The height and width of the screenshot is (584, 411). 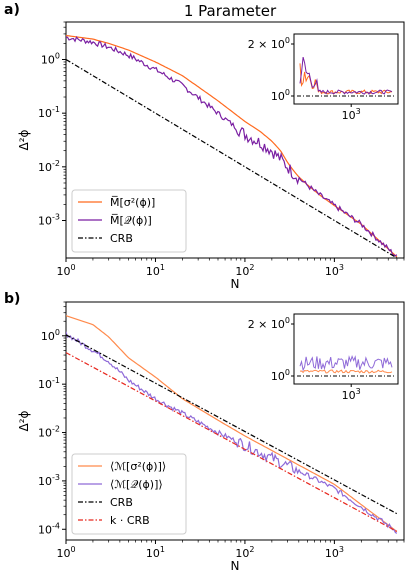 What do you see at coordinates (138, 466) in the screenshot?
I see `legend-label: ⟨ℳ[σ²(ϕ)]⟩` at bounding box center [138, 466].